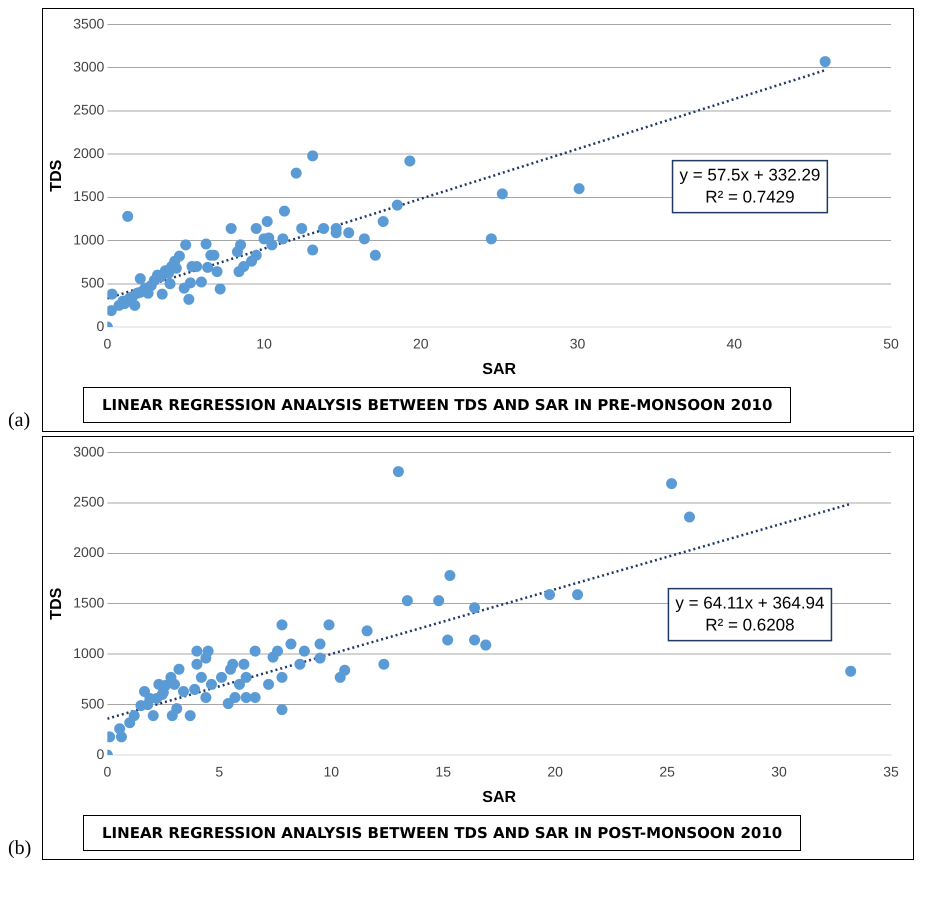 Image resolution: width=927 pixels, height=919 pixels. I want to click on x-tick-label: 5, so click(219, 771).